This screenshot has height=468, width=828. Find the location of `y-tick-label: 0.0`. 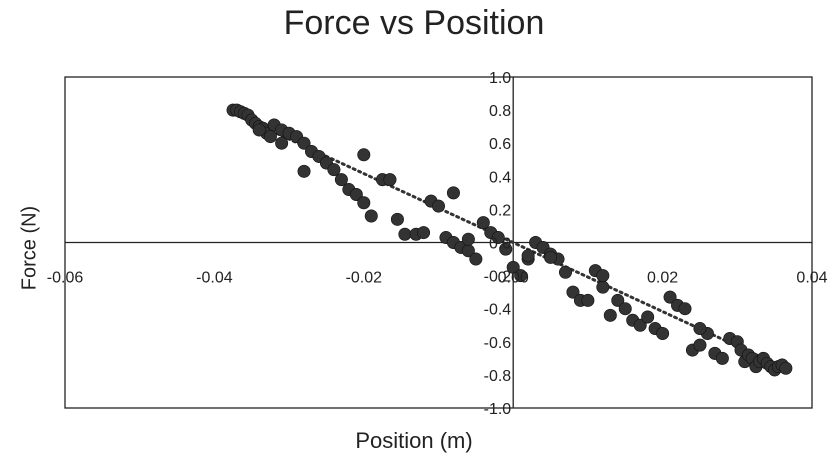

y-tick-label: 0.0 is located at coordinates (500, 244).